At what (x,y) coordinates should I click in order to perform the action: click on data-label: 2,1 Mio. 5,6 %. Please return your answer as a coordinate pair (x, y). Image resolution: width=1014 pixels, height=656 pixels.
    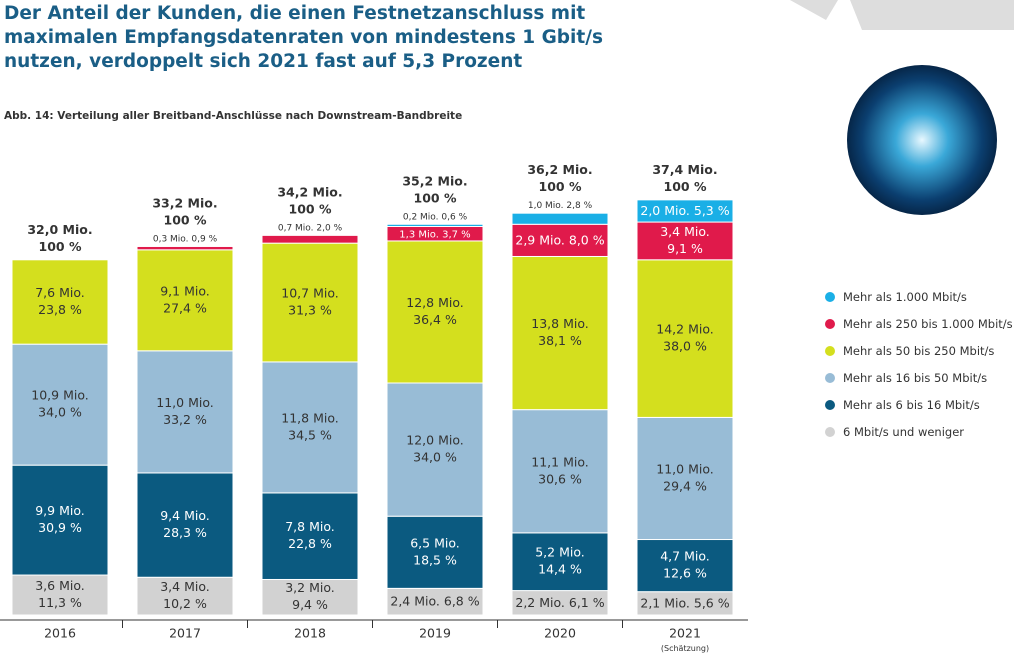
    Looking at the image, I should click on (684, 602).